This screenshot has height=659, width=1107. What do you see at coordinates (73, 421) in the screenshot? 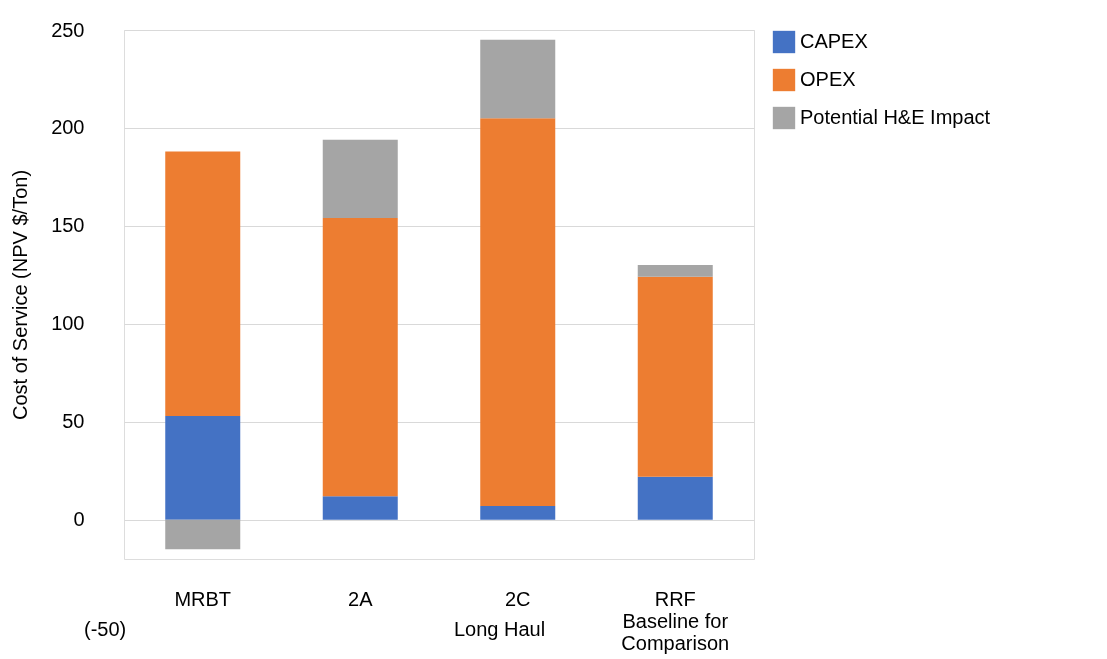
I see `y-tick-label: 50` at bounding box center [73, 421].